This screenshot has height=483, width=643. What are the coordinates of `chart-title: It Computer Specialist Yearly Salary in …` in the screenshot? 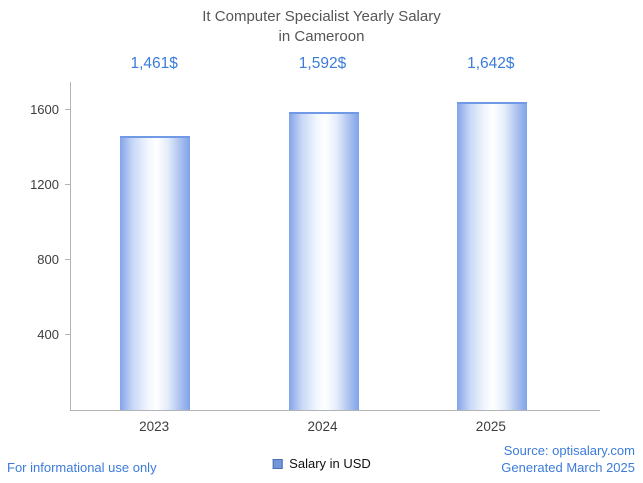 It's located at (321, 26).